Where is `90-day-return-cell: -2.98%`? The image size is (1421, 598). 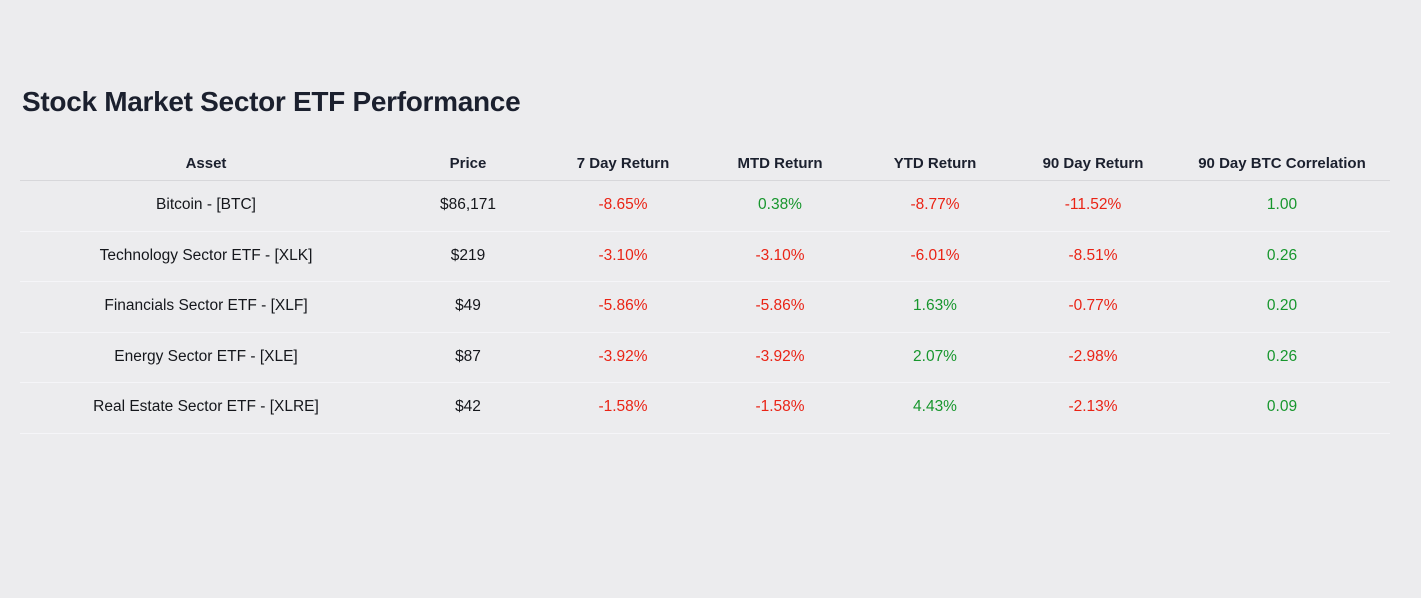
90-day-return-cell: -2.98% is located at coordinates (1093, 356).